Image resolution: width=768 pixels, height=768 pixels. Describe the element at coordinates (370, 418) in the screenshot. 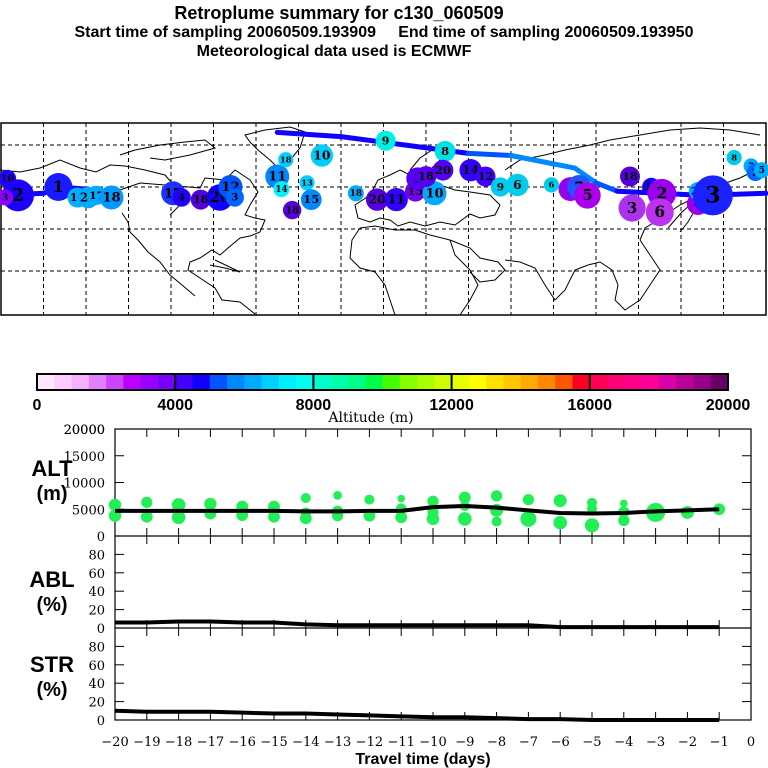

I see `colorbar-title: Altitude (m)` at that location.